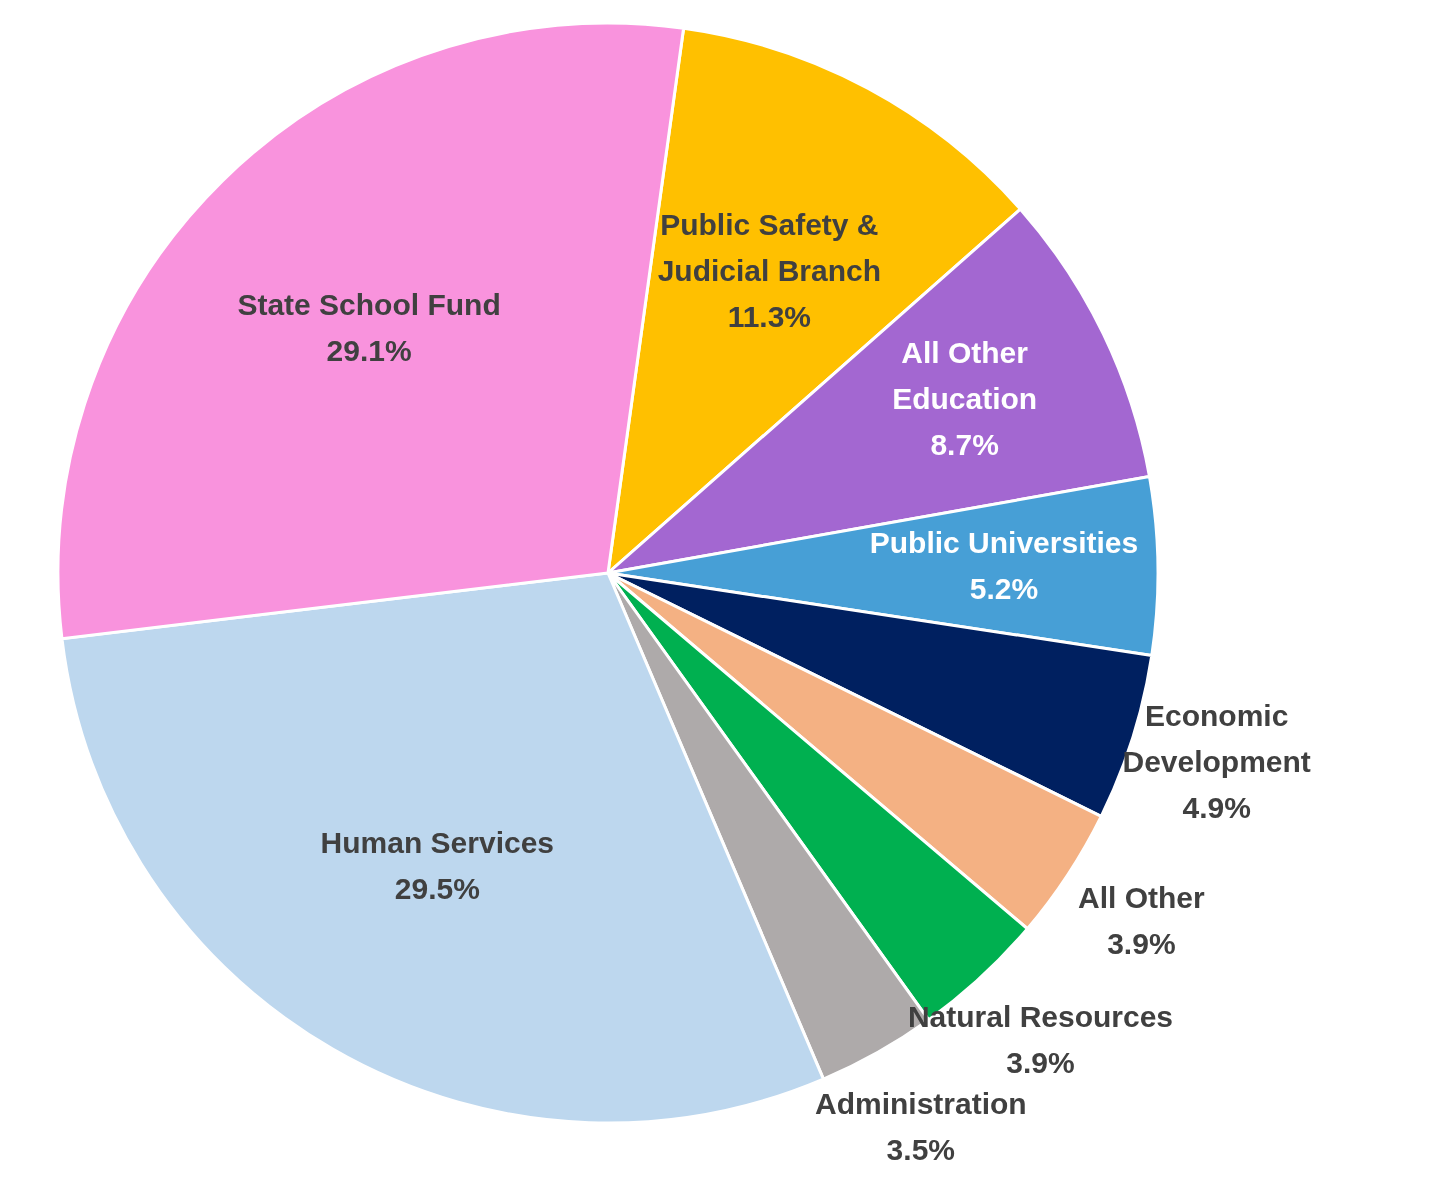 The image size is (1434, 1196). I want to click on data-label: 4.9%, so click(1216, 808).